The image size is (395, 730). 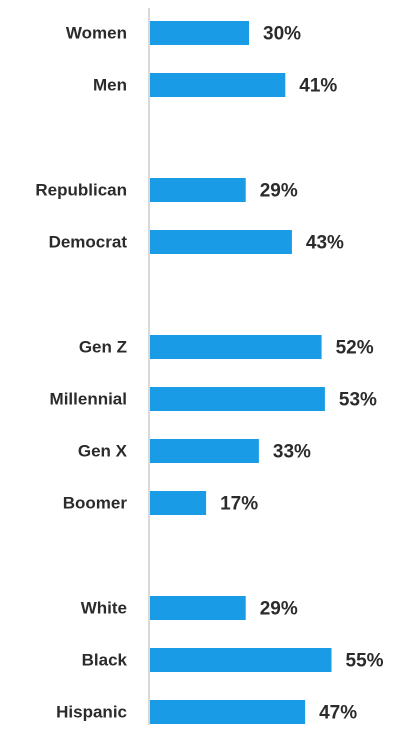 What do you see at coordinates (103, 451) in the screenshot?
I see `category-label-gen-x: Gen X` at bounding box center [103, 451].